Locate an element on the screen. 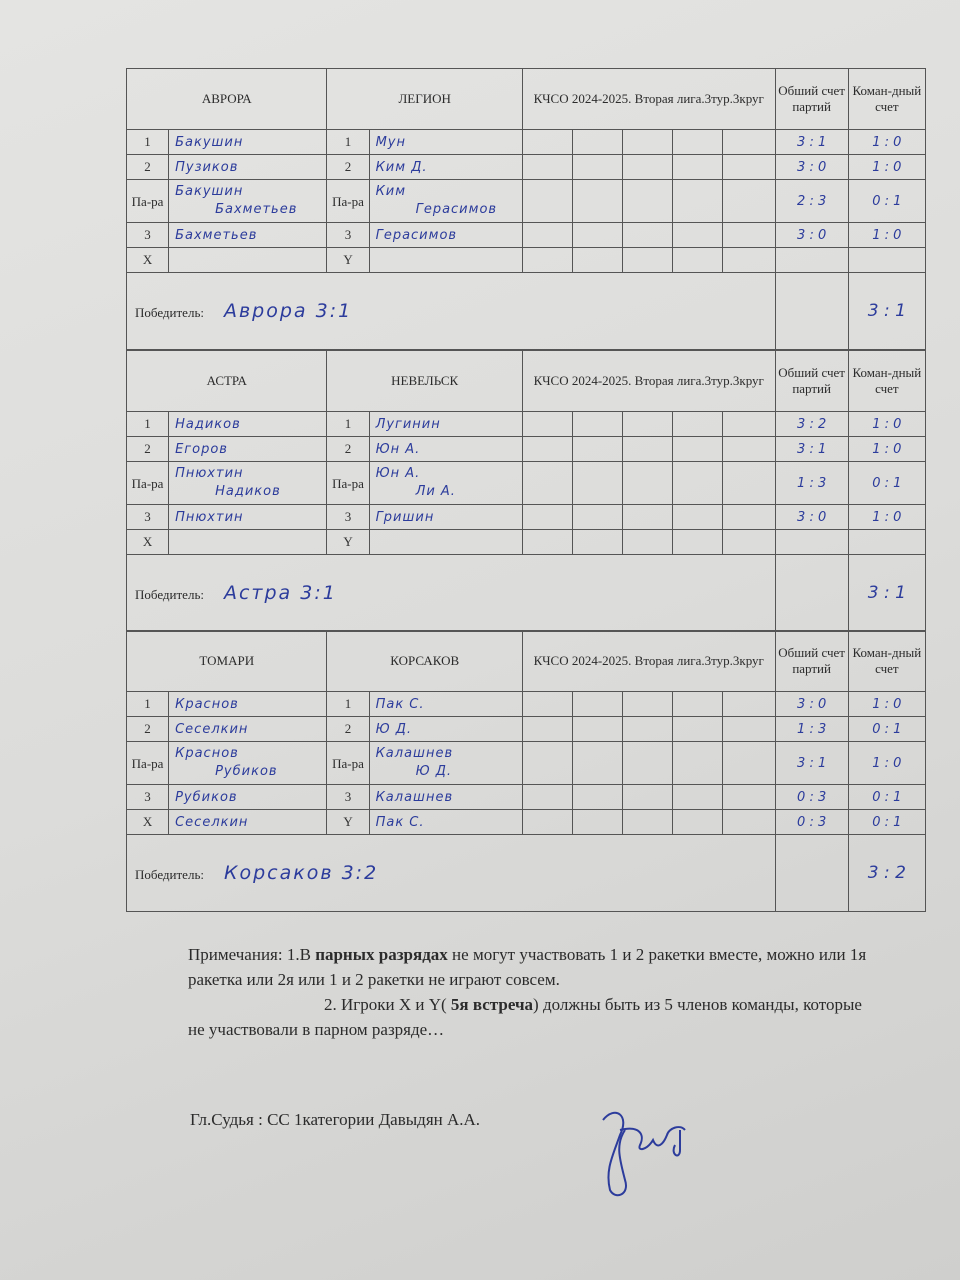 Image resolution: width=960 pixels, height=1280 pixels. sets-score: 1 : 3 is located at coordinates (811, 483).